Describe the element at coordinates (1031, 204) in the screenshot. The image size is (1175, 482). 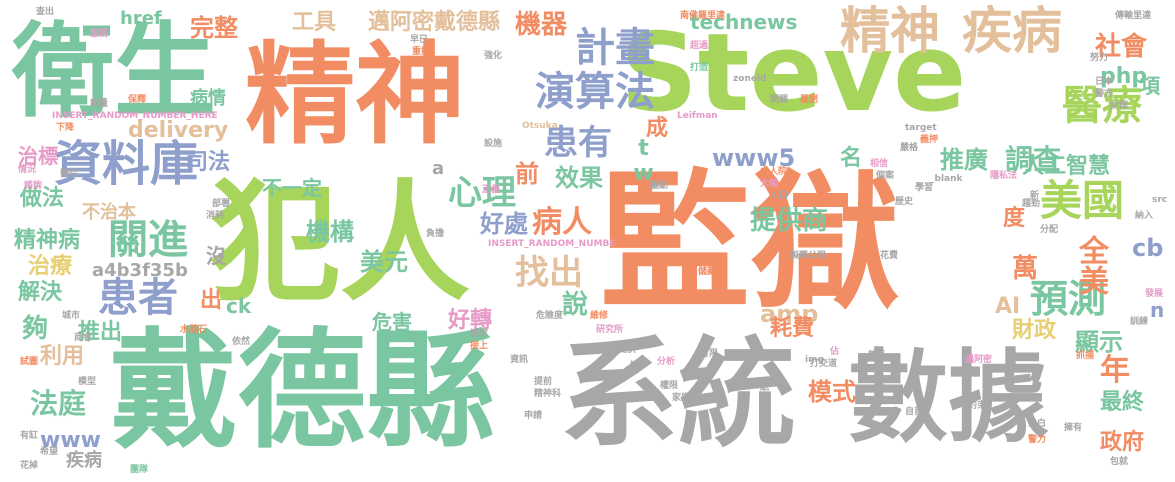
I see `word-qujing: 趨勁` at that location.